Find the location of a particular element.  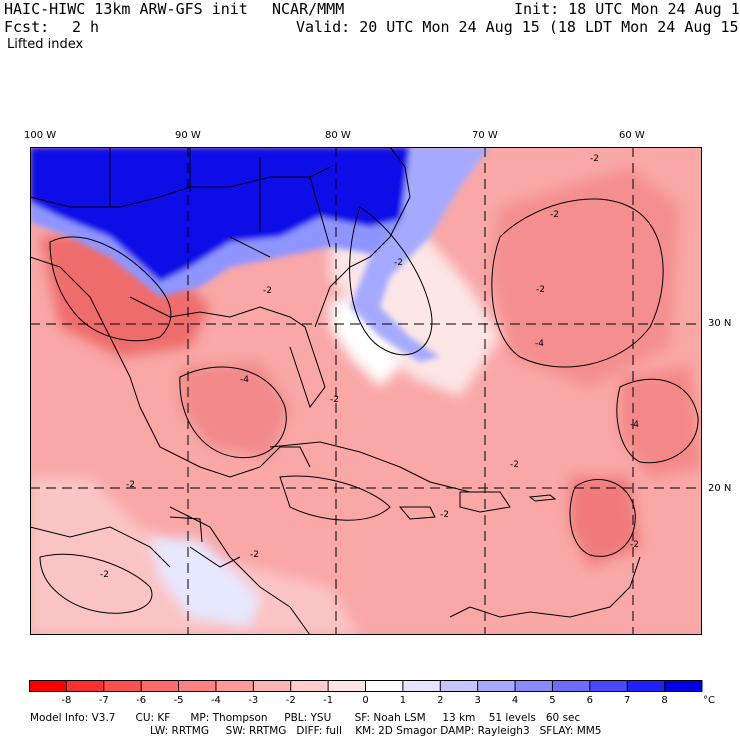

colorbar-tick-label: 2 is located at coordinates (440, 700).